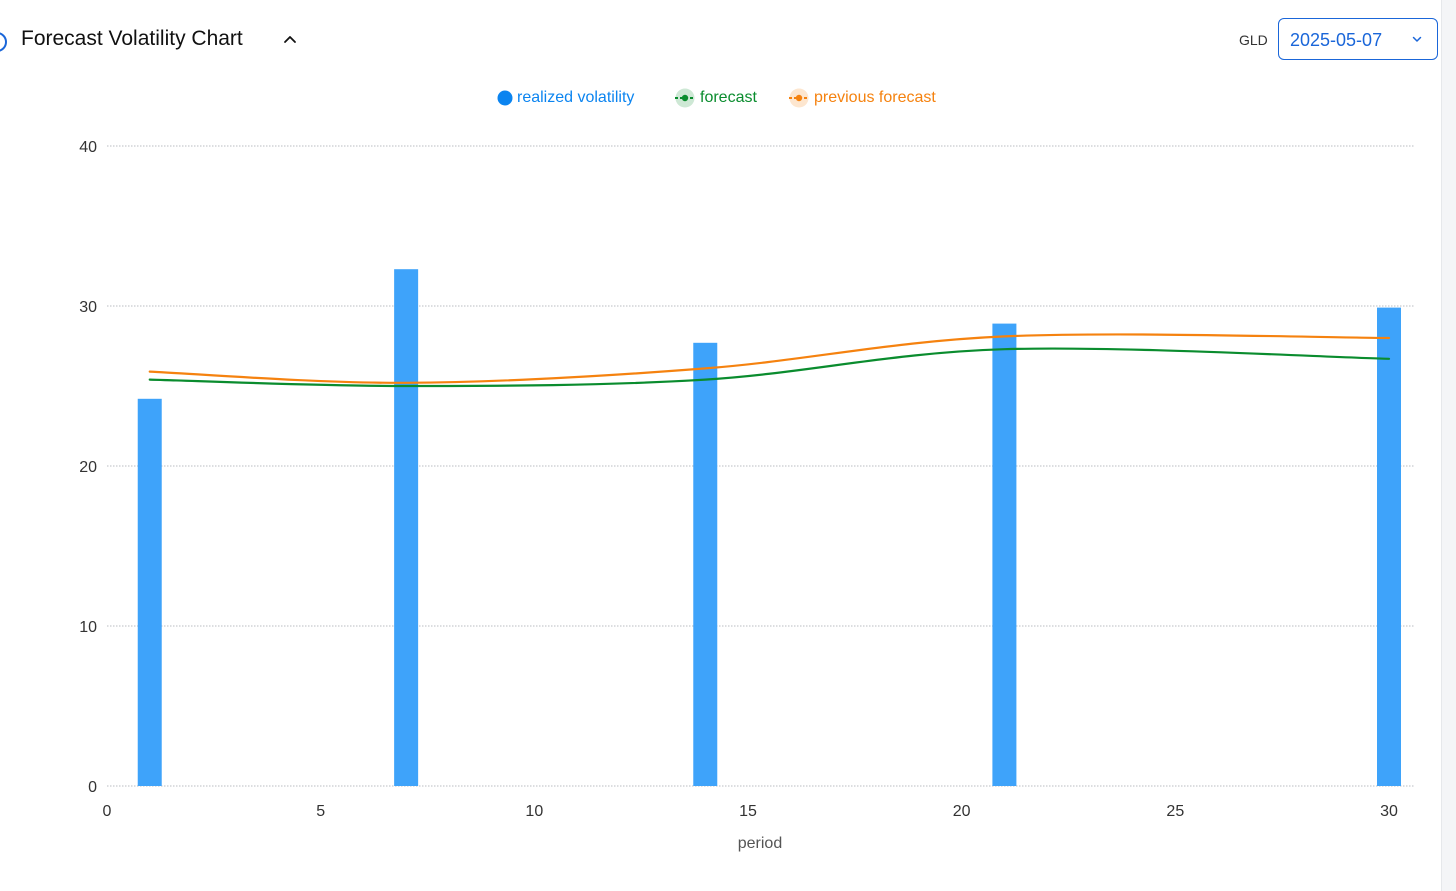 Image resolution: width=1456 pixels, height=891 pixels. I want to click on date-select: 2025-05-07, so click(1358, 39).